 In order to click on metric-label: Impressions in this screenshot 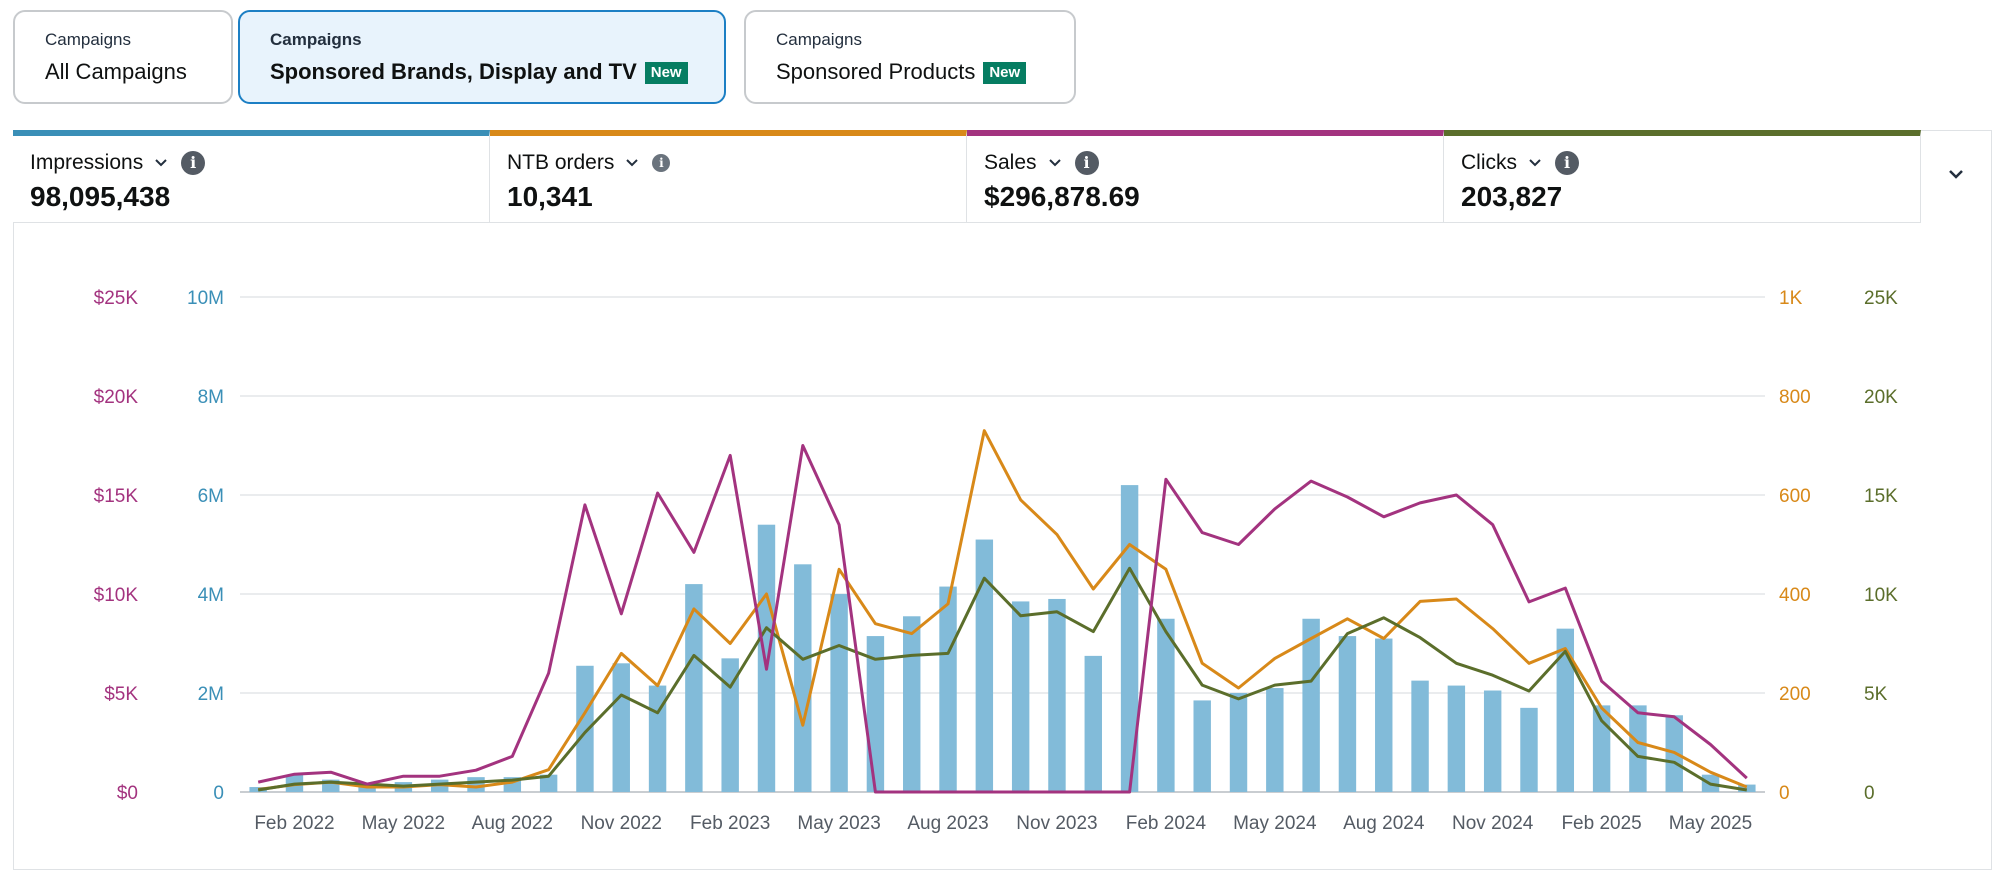, I will do `click(87, 162)`.